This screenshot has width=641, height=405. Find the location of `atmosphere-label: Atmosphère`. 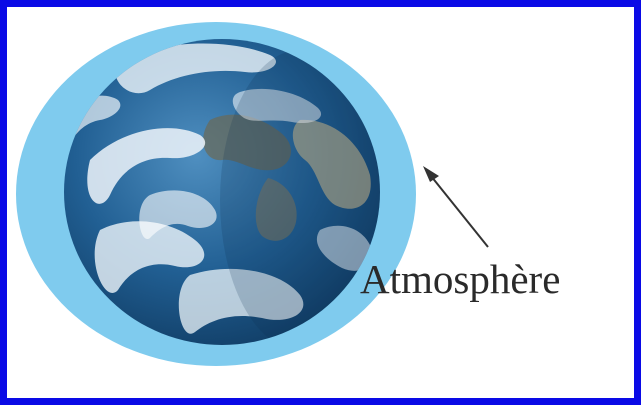

atmosphere-label: Atmosphère is located at coordinates (460, 279).